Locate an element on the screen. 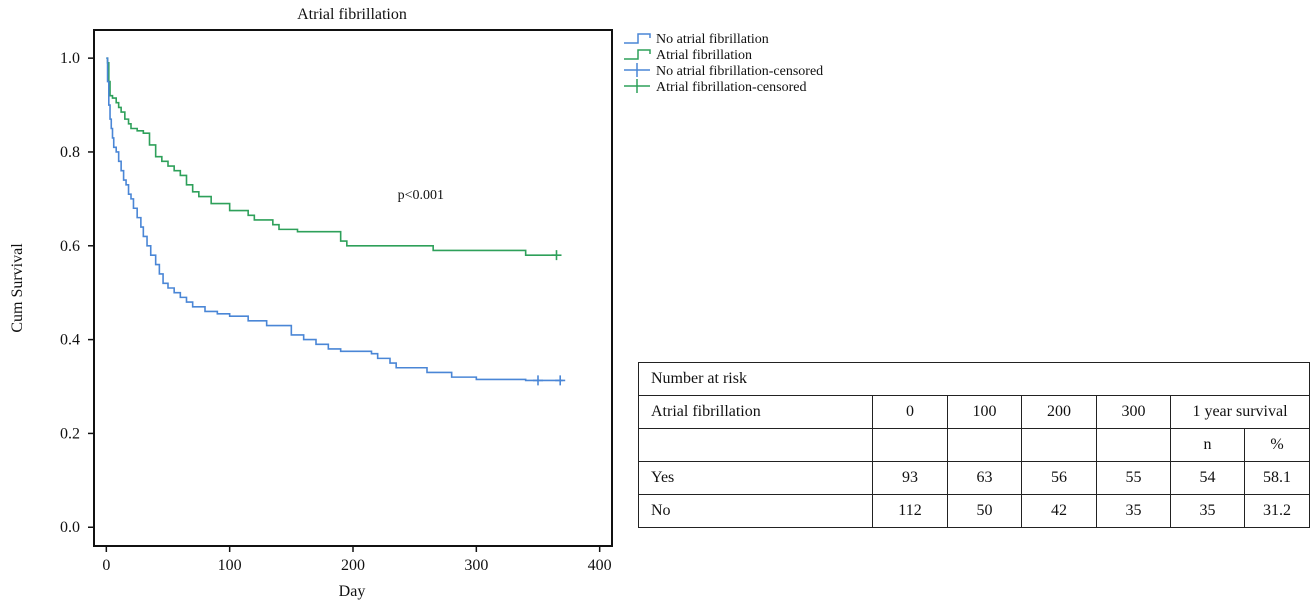 The image size is (1316, 601). x-tick-label: 200 is located at coordinates (353, 565).